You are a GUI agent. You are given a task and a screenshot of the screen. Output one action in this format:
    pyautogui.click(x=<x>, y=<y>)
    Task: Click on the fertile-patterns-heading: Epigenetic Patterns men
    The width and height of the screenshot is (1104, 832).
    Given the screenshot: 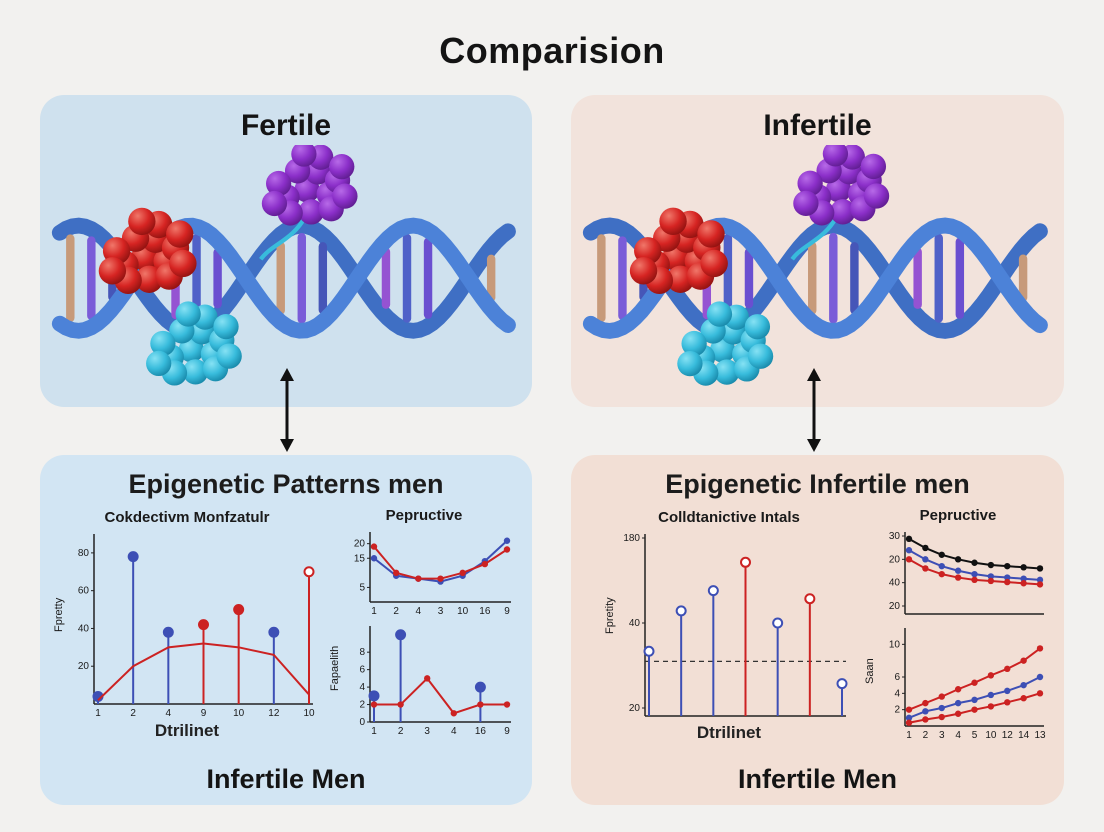 What is the action you would take?
    pyautogui.click(x=286, y=484)
    